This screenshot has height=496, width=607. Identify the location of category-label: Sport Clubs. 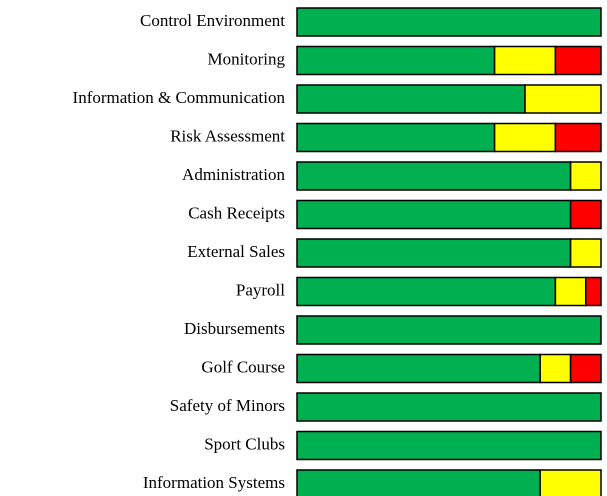
(244, 443).